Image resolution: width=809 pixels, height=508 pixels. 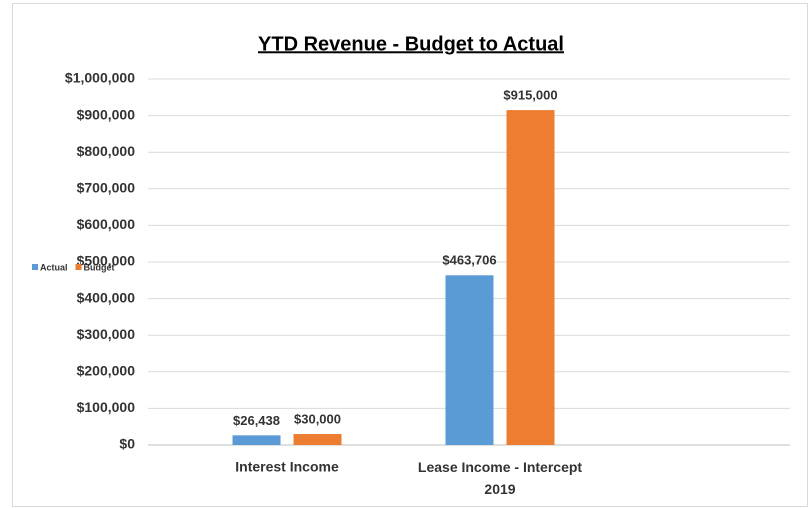 What do you see at coordinates (317, 418) in the screenshot?
I see `data-label: $30,000` at bounding box center [317, 418].